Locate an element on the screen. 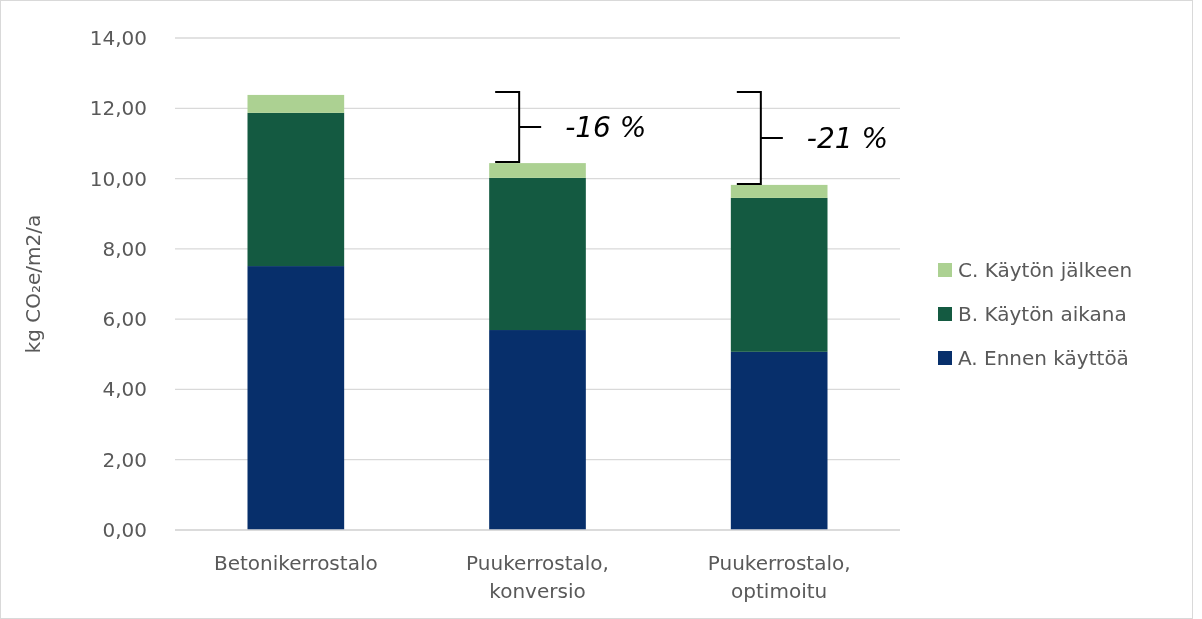 The height and width of the screenshot is (619, 1202). legend-label: C. Käytön jälkeen is located at coordinates (1045, 270).